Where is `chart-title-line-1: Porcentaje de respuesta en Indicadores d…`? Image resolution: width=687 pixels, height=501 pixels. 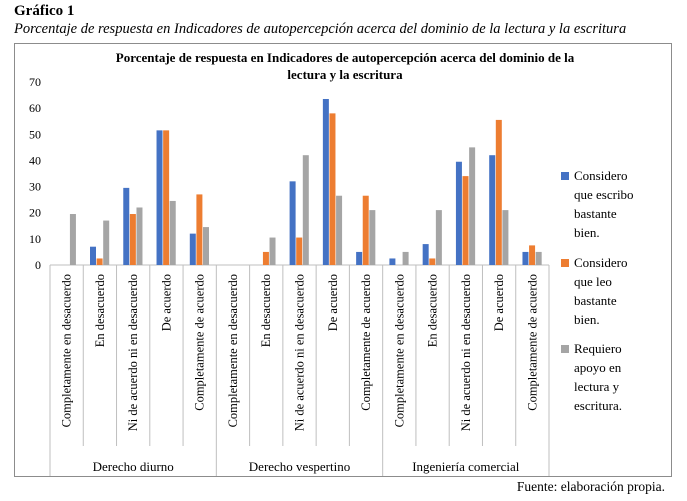 chart-title-line-1: Porcentaje de respuesta en Indicadores d… is located at coordinates (345, 57).